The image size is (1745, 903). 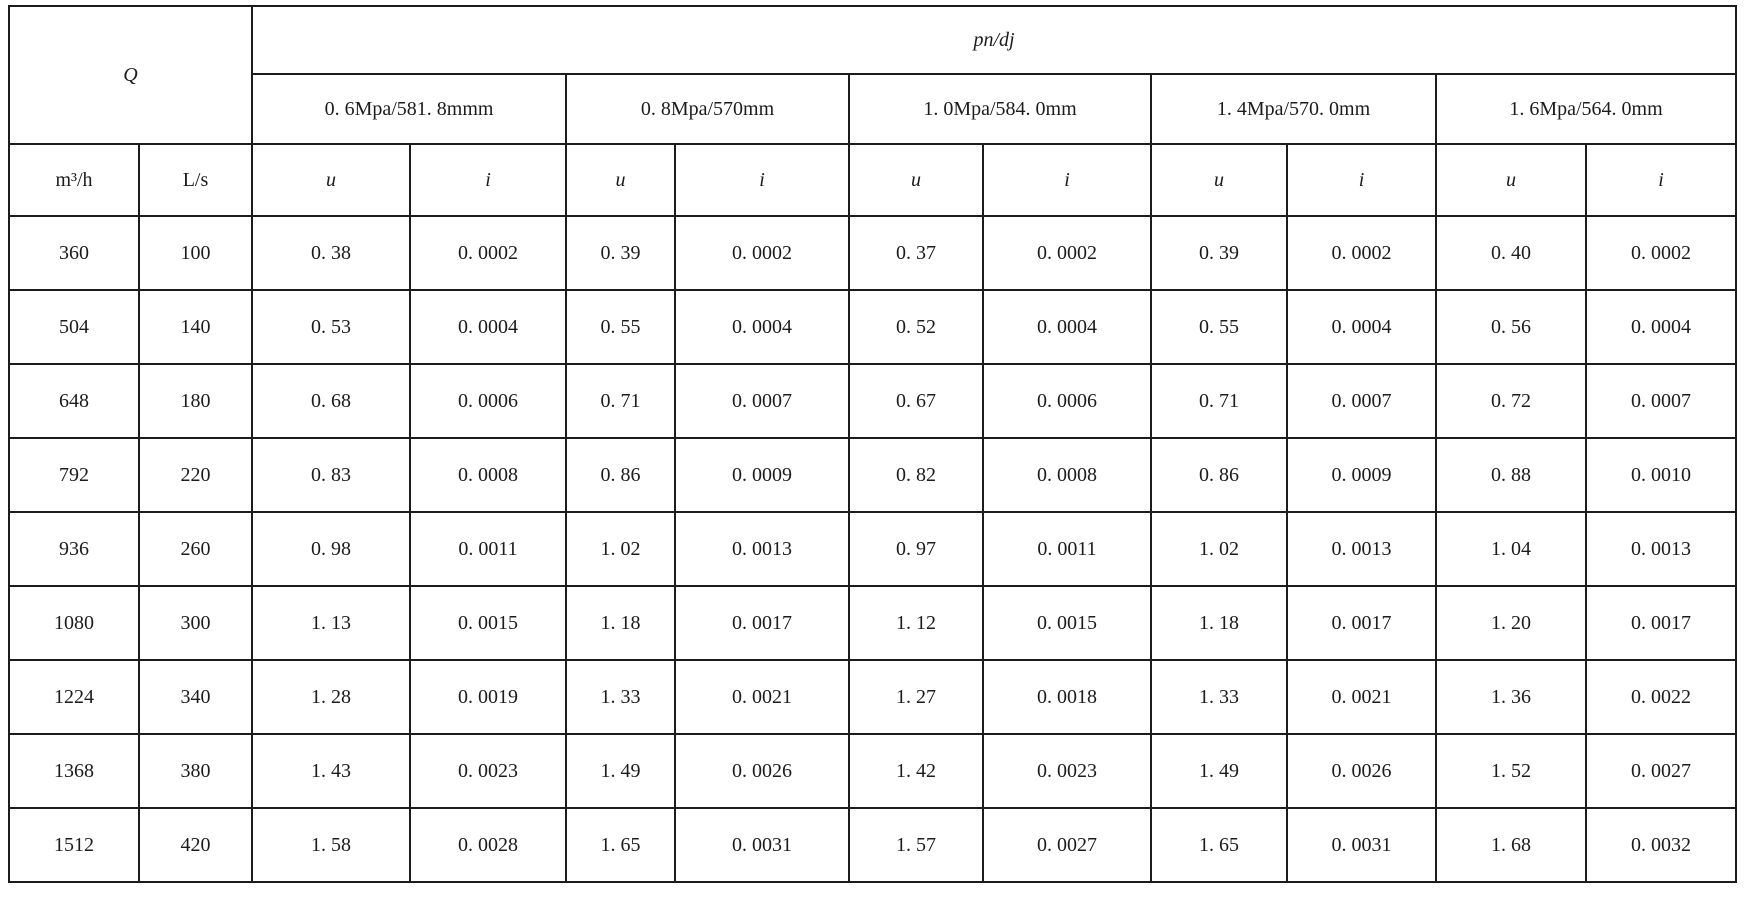 I want to click on data-cell: 0. 0031, so click(x=1362, y=845).